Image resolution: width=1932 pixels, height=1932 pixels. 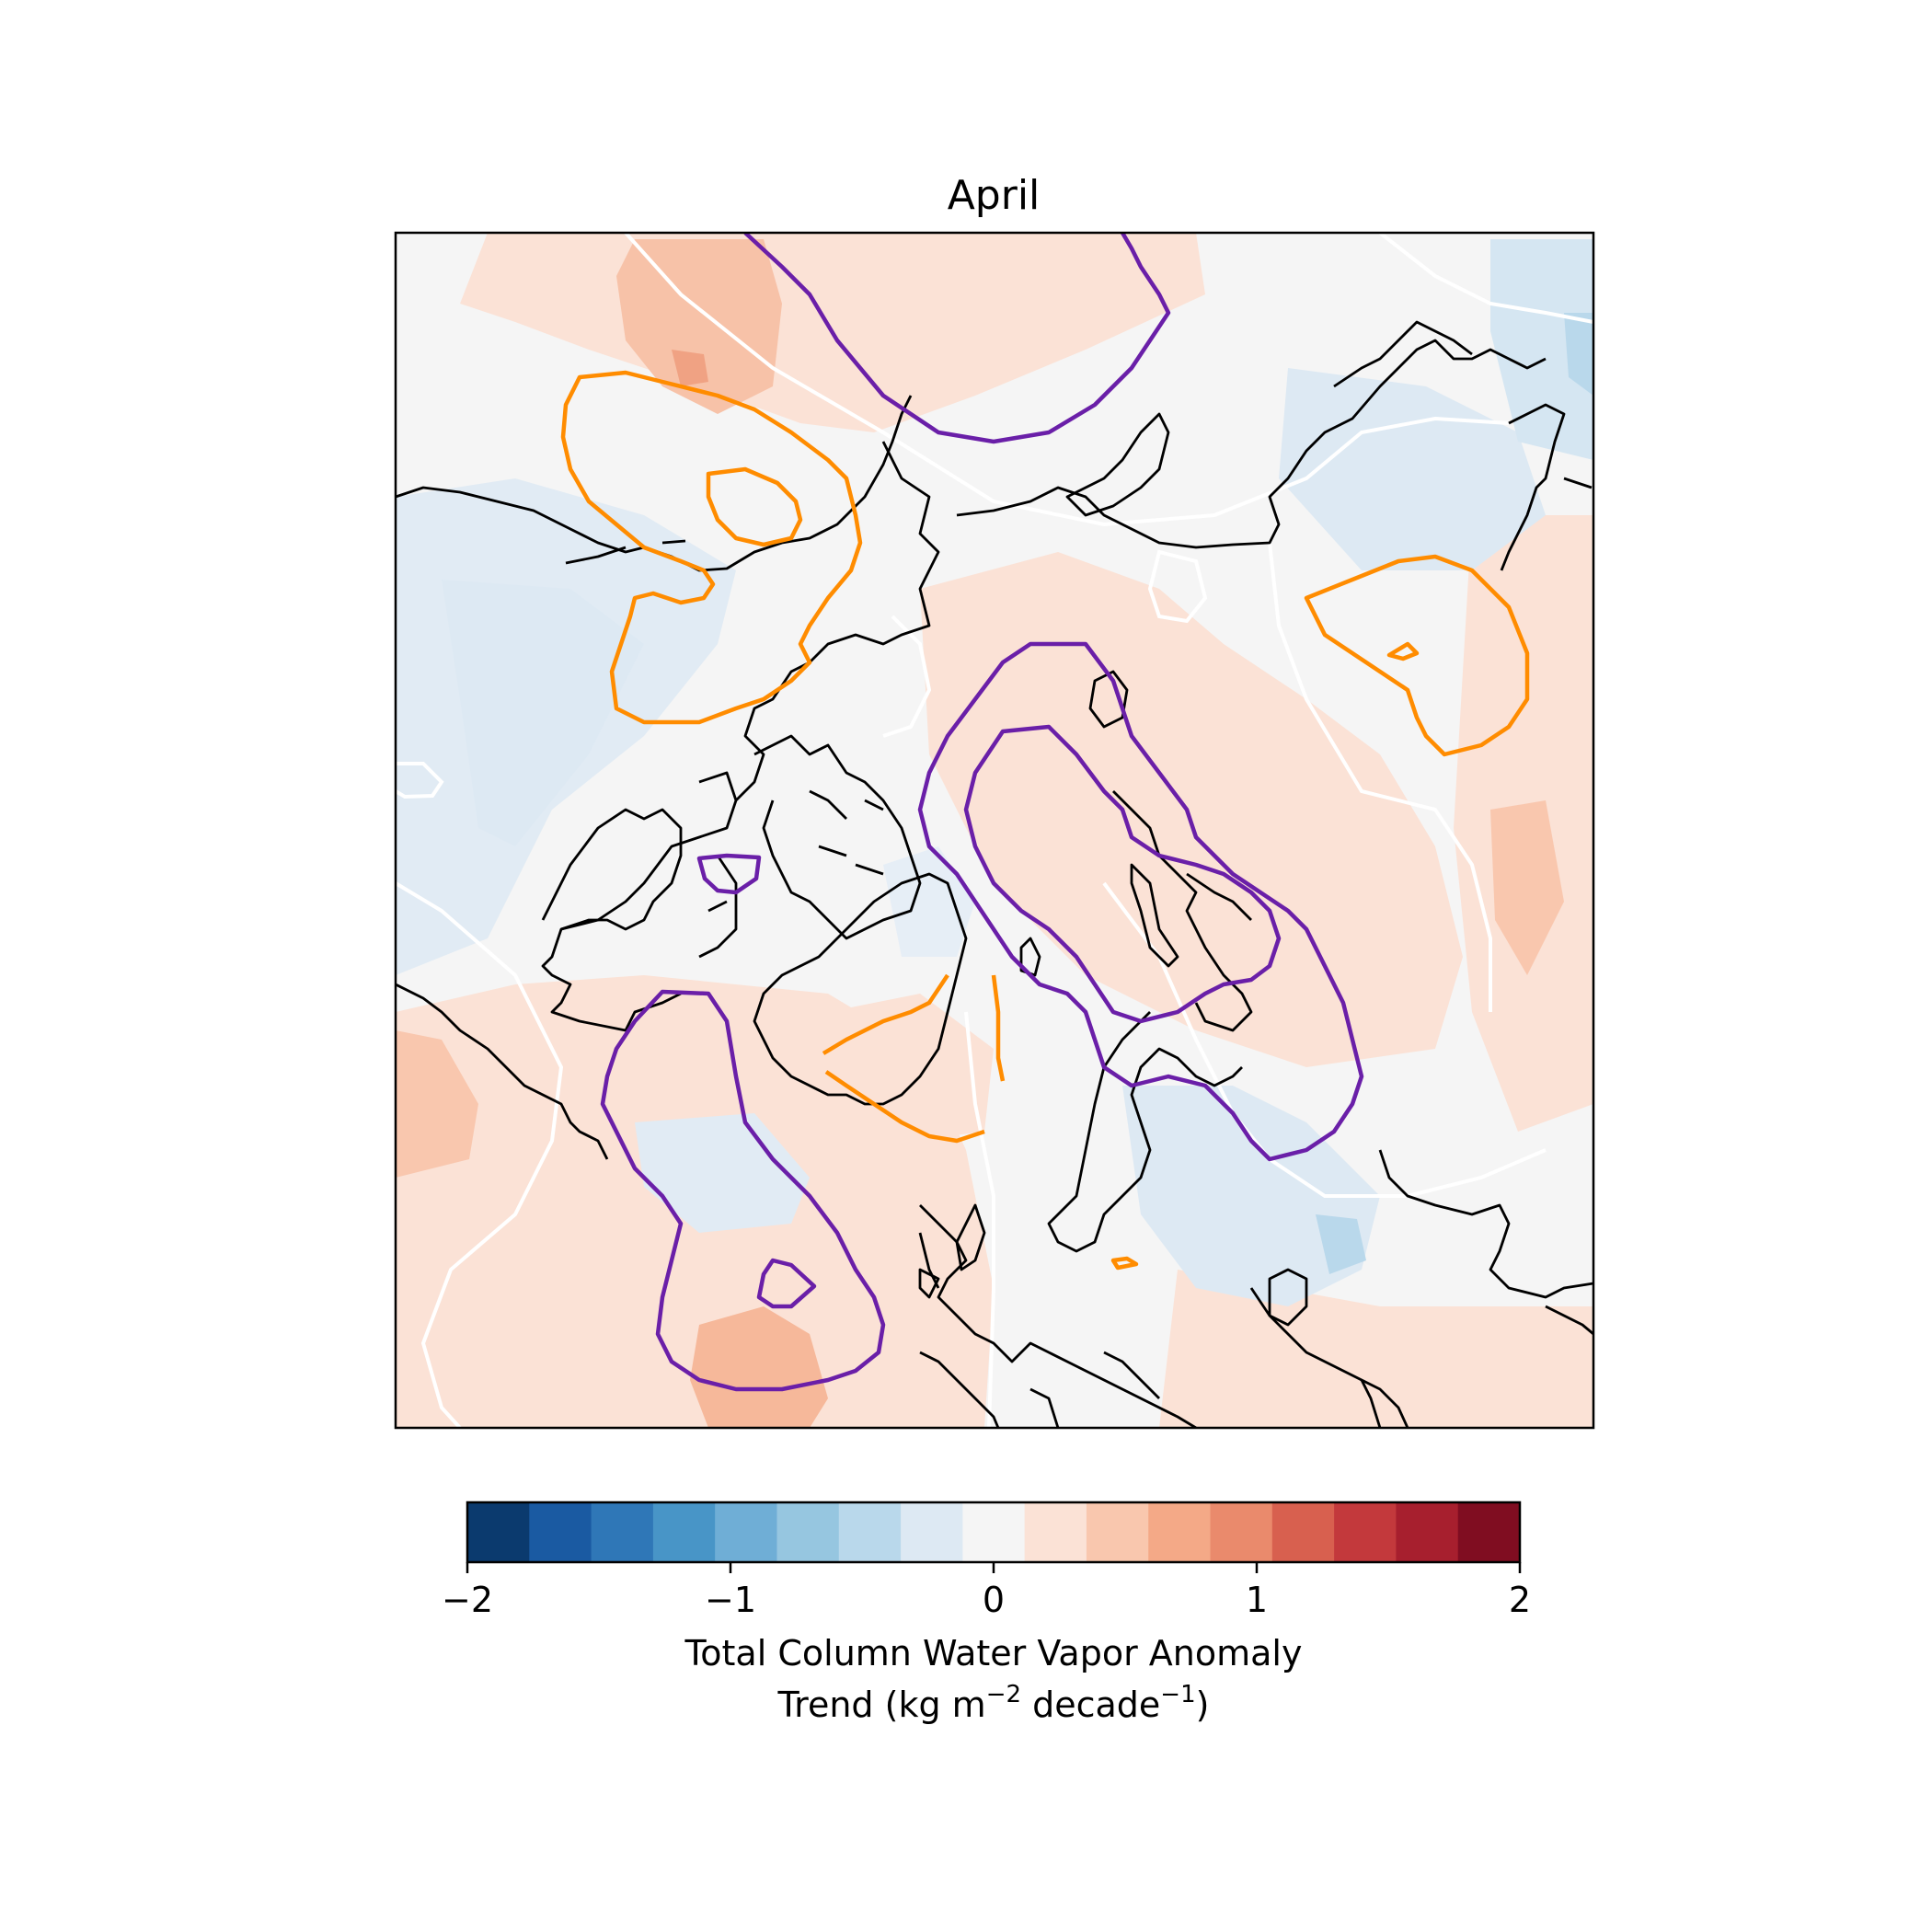 I want to click on shade-neg-northeast-strong, so click(x=1578, y=354).